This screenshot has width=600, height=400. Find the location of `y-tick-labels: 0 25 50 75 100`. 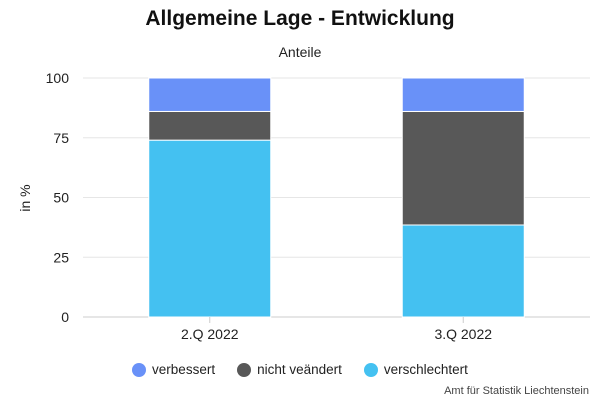

y-tick-labels: 0 25 50 75 100 is located at coordinates (58, 197).